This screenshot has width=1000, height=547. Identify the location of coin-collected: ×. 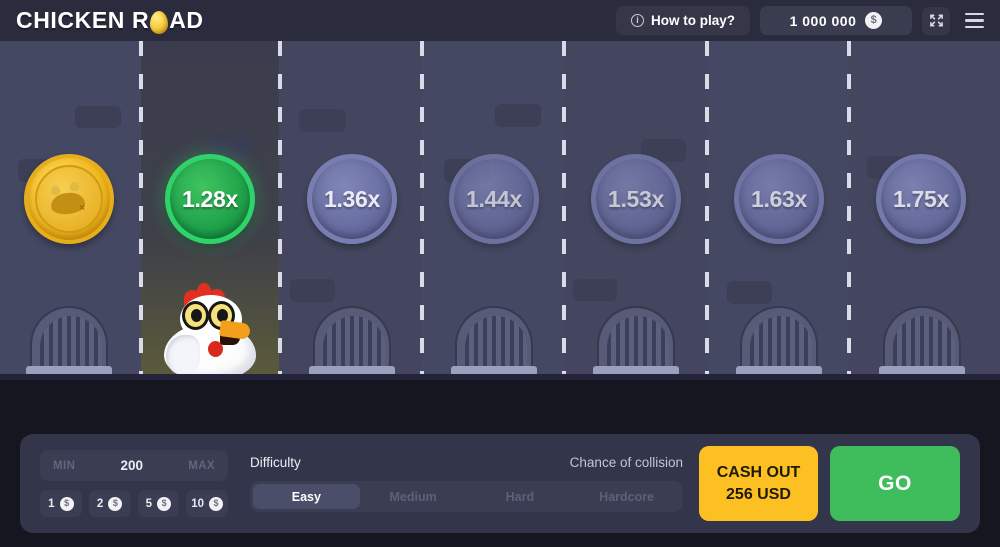
(69, 199).